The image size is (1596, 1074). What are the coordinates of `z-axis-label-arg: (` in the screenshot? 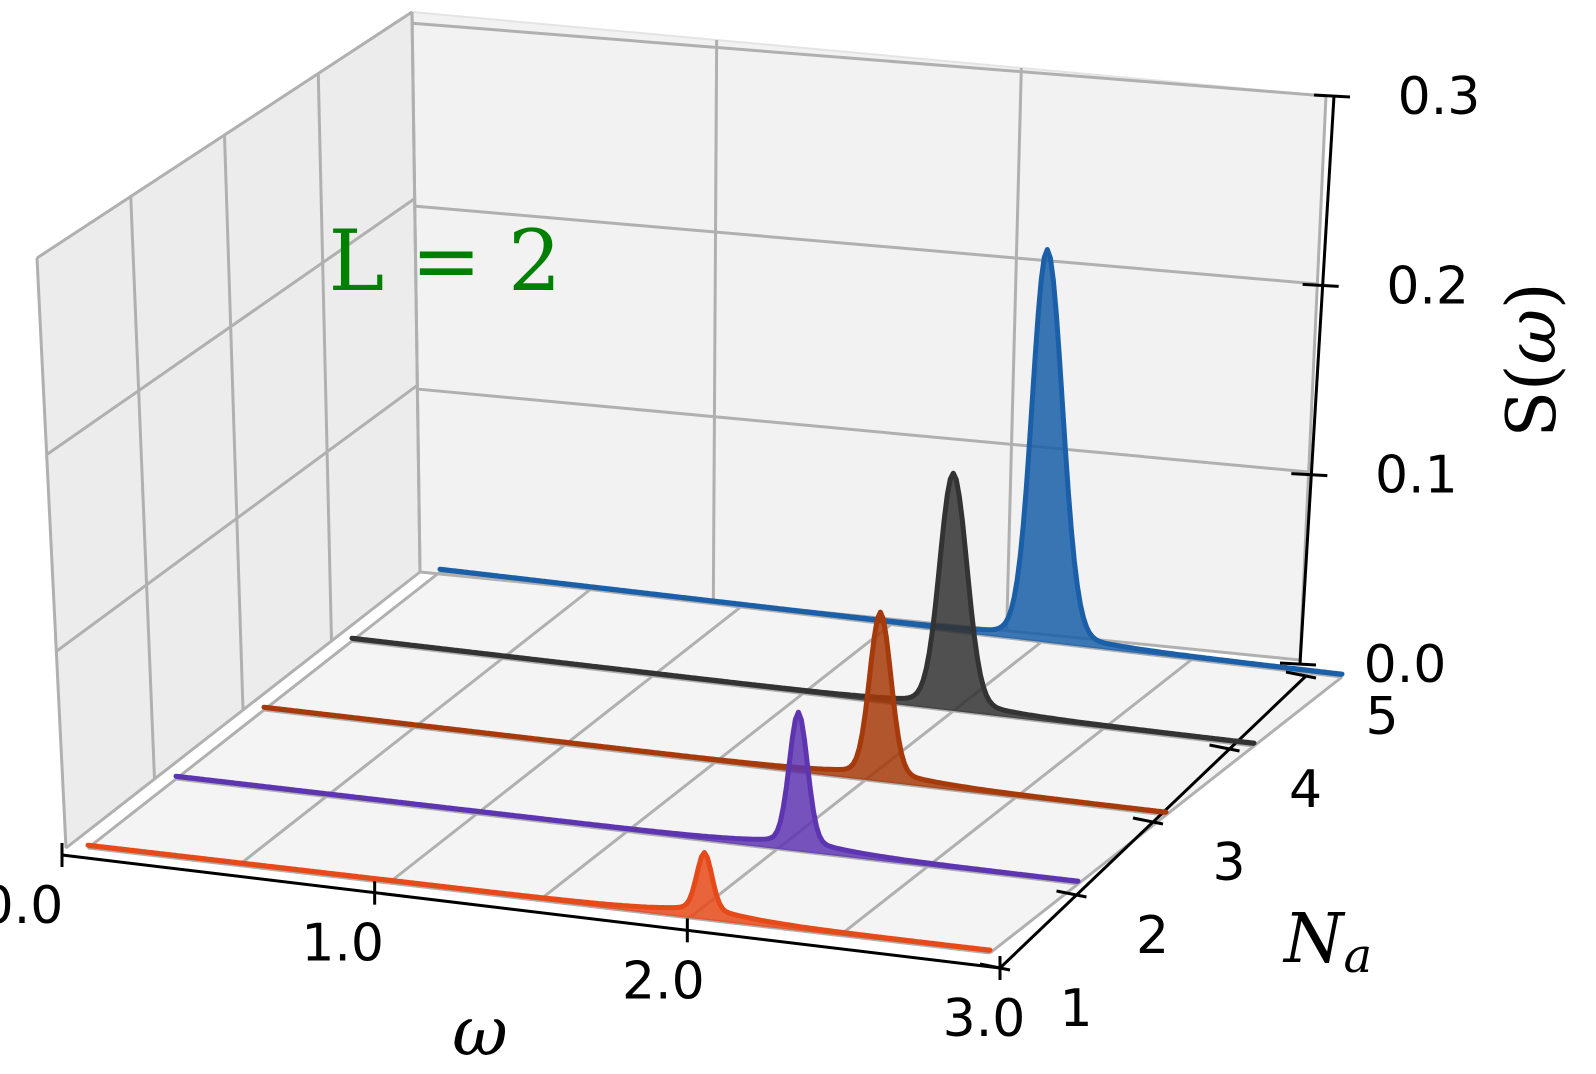 It's located at (1532, 377).